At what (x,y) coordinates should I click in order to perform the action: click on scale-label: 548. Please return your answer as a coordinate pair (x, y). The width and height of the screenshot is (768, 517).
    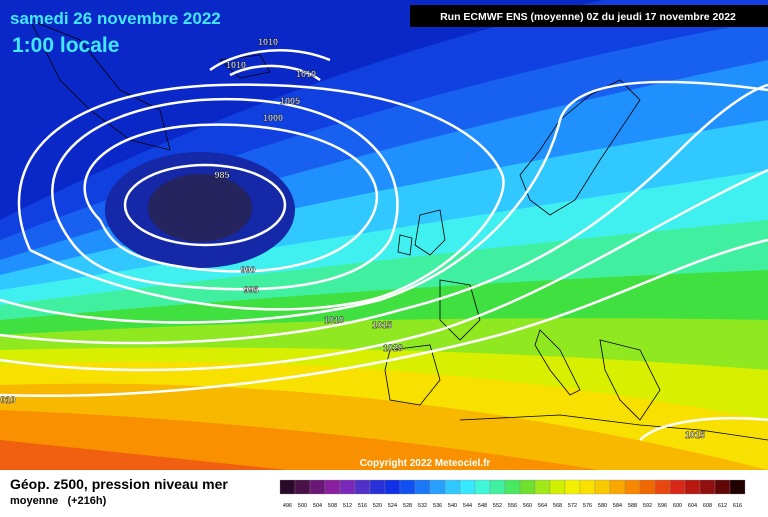
    Looking at the image, I should click on (482, 506).